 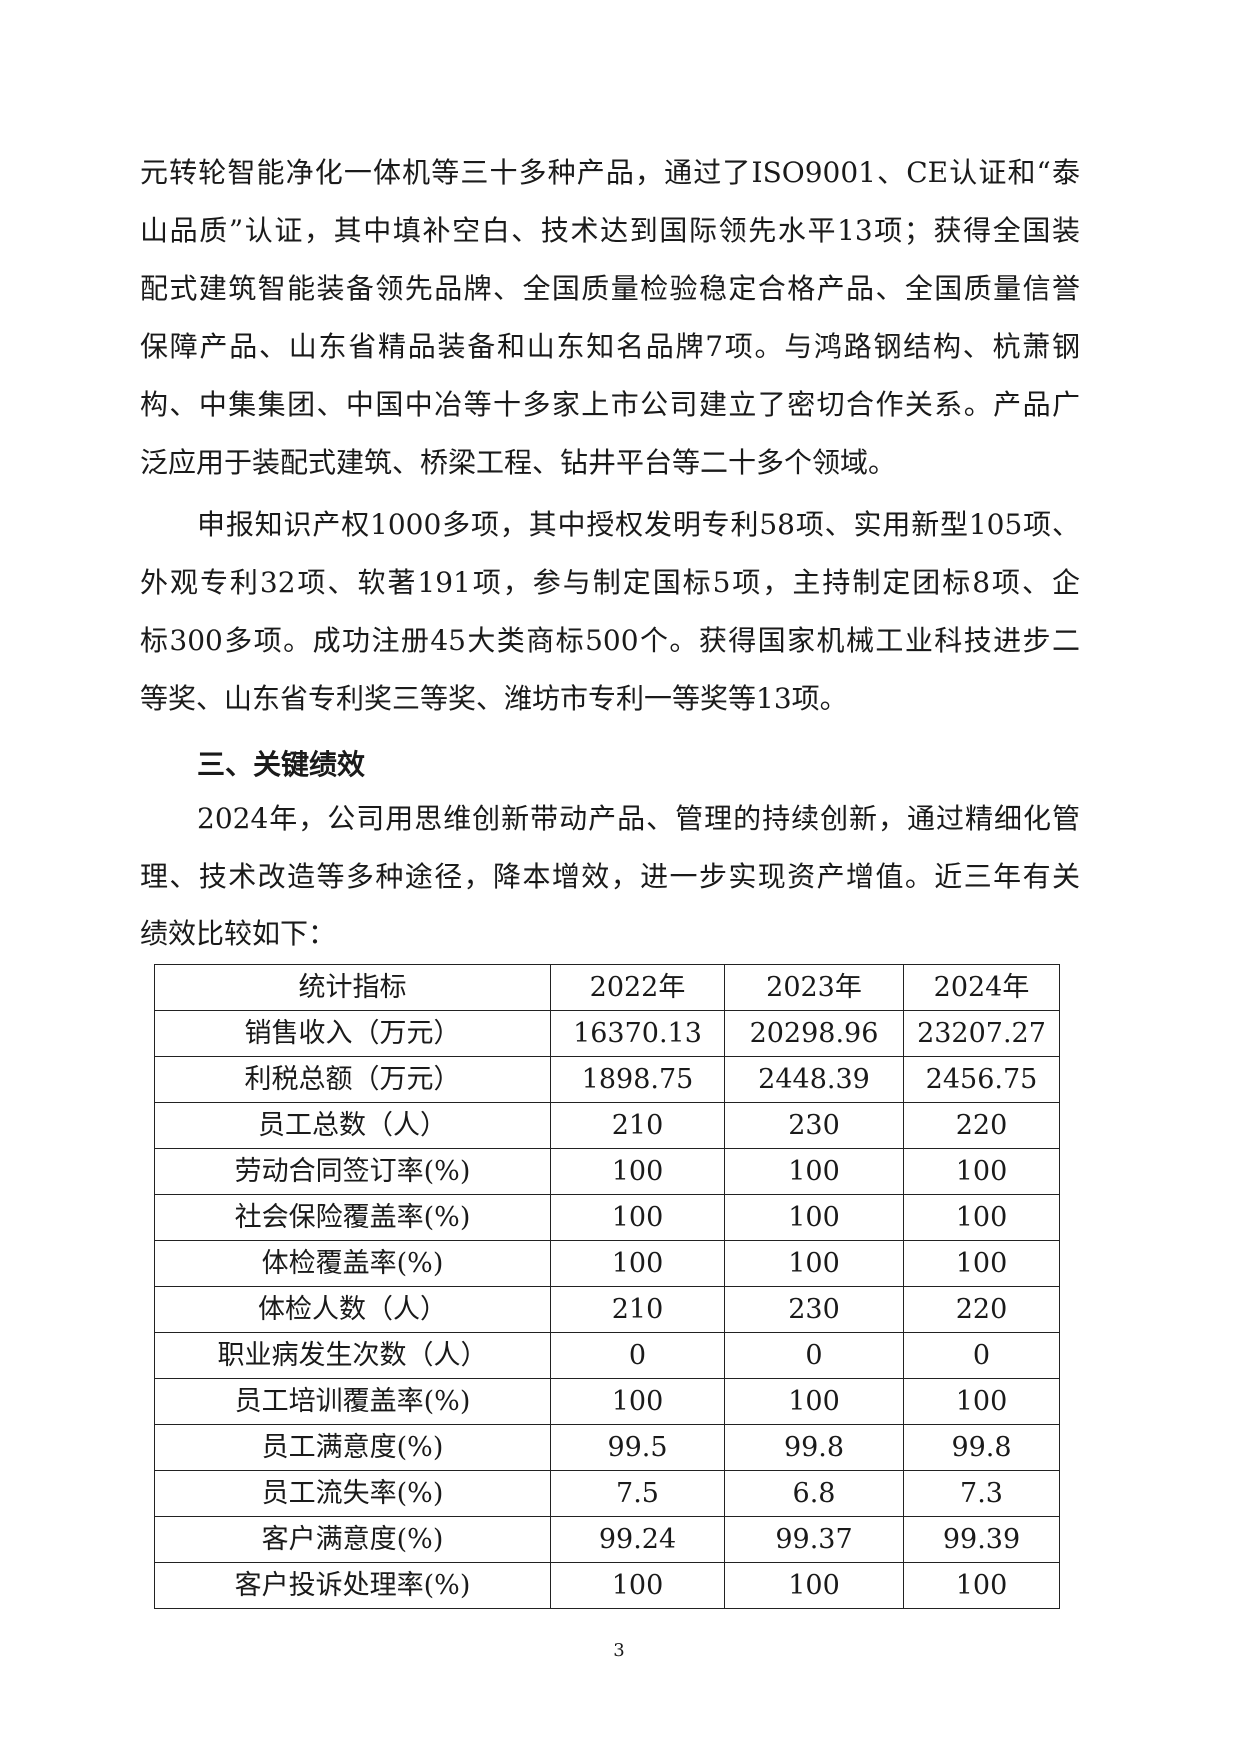 I want to click on value-cell: 7.3, so click(x=981, y=1493).